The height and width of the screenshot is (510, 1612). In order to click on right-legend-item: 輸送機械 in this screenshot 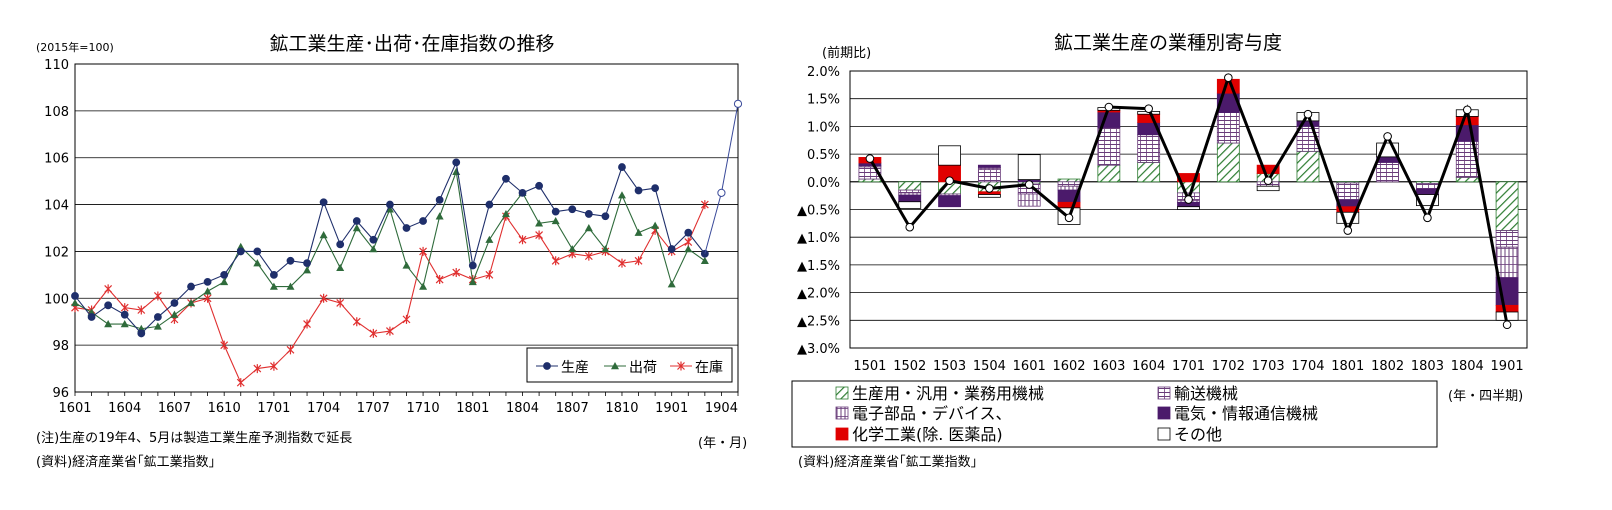, I will do `click(1197, 393)`.